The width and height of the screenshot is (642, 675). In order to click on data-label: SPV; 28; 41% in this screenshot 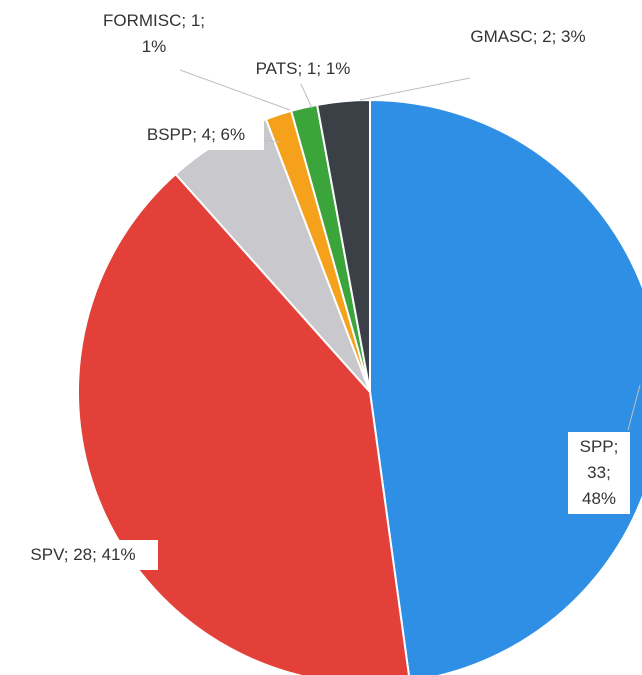, I will do `click(83, 555)`.